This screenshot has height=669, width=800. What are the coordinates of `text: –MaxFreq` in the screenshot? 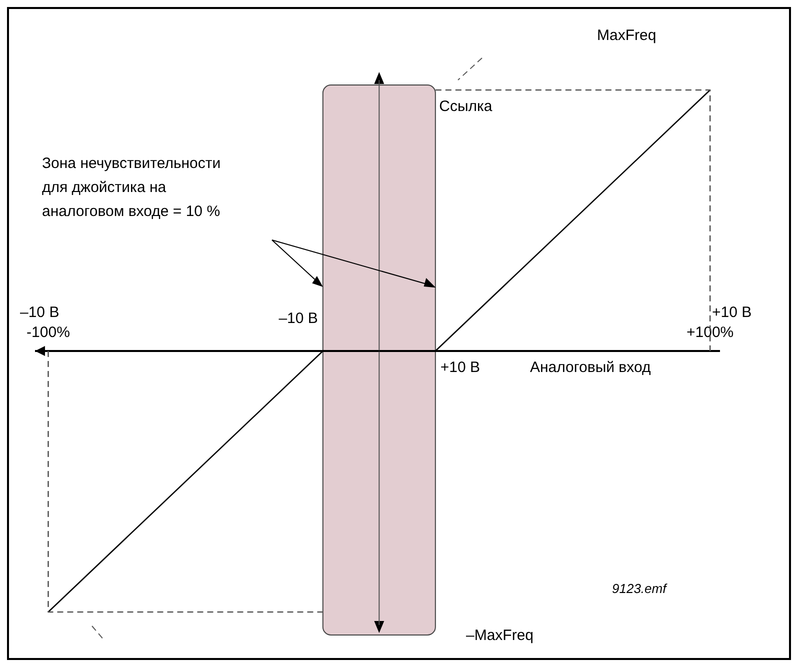 It's located at (500, 635).